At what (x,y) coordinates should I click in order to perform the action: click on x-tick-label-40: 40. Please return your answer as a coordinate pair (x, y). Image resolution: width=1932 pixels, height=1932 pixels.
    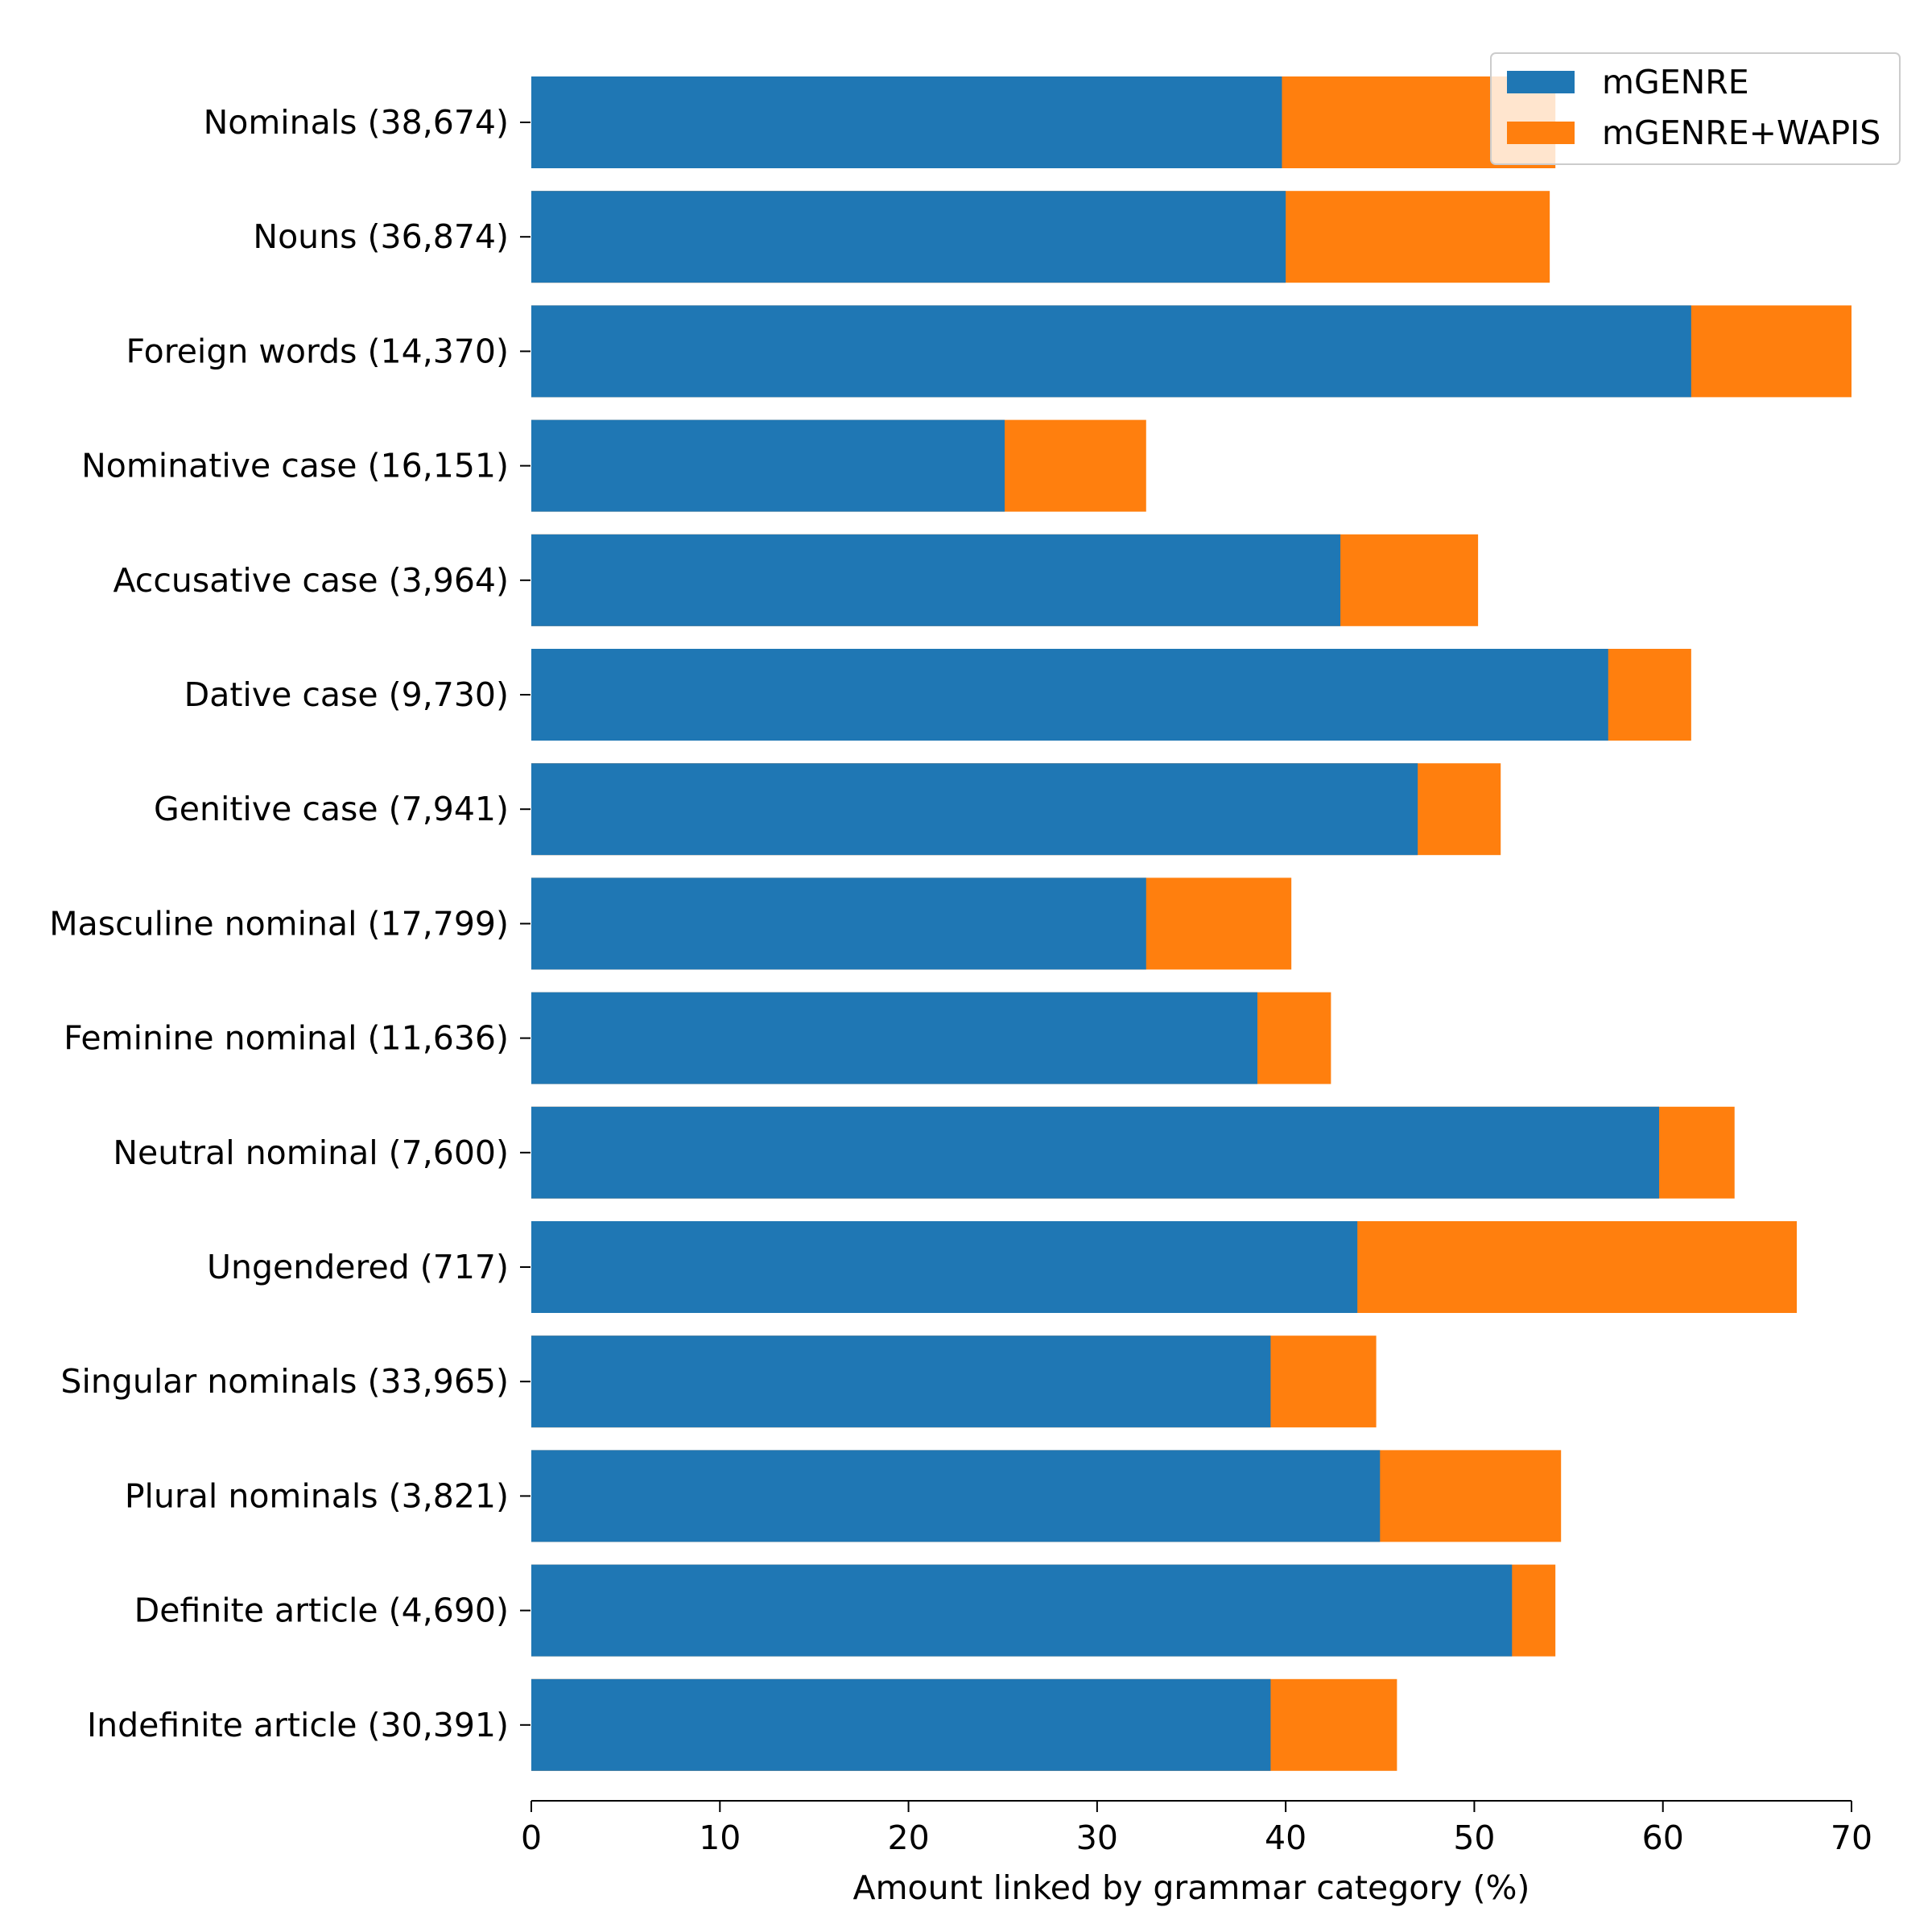
    Looking at the image, I should click on (1286, 1837).